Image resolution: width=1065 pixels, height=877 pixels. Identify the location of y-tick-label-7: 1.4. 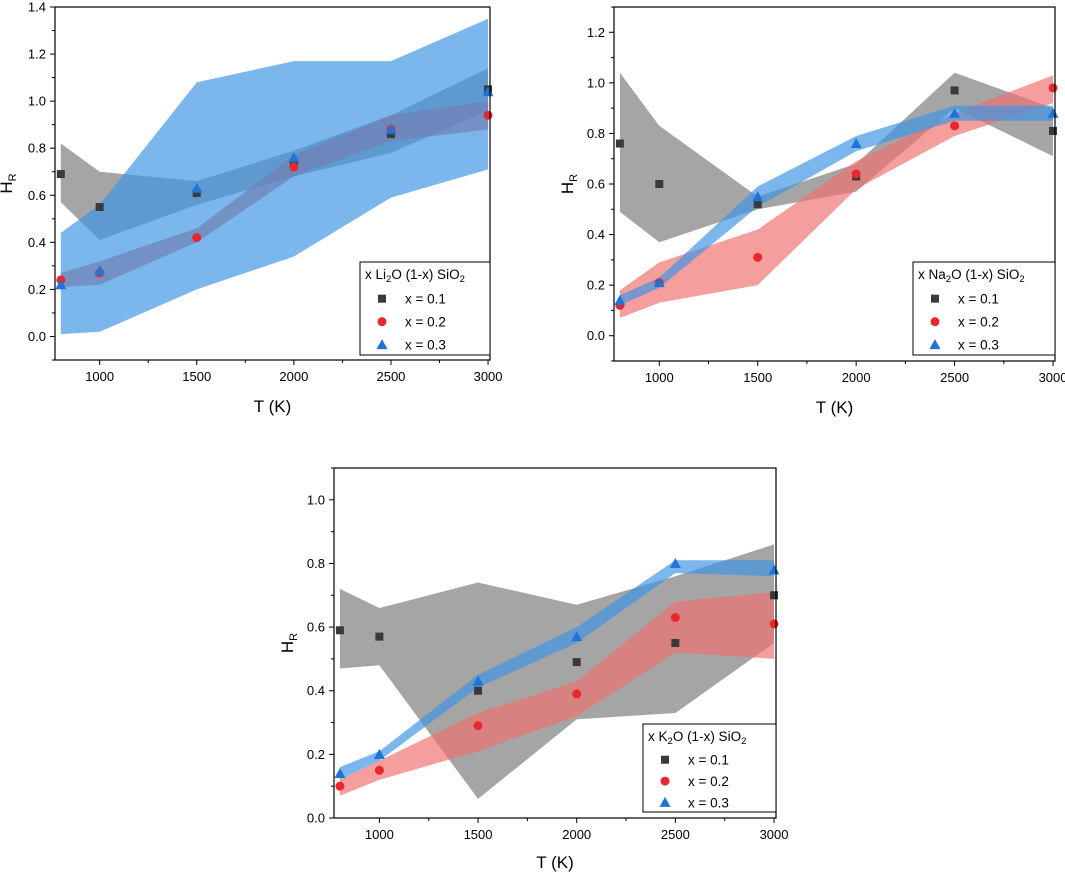
(37, 7).